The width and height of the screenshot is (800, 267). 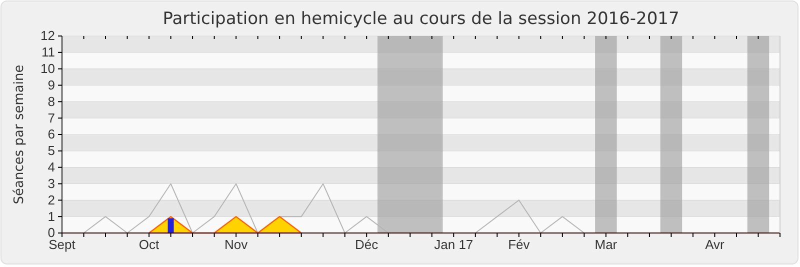 What do you see at coordinates (47, 36) in the screenshot?
I see `y-tick-label: 12` at bounding box center [47, 36].